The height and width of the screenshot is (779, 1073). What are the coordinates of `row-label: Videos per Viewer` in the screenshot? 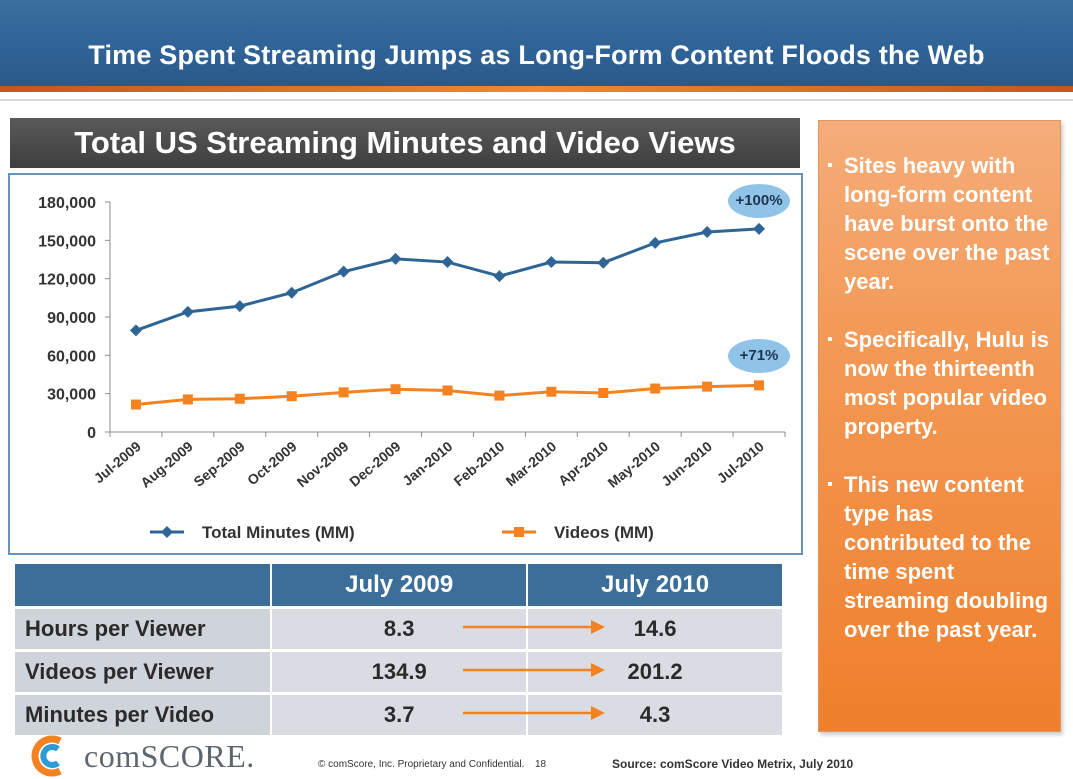 It's located at (143, 672).